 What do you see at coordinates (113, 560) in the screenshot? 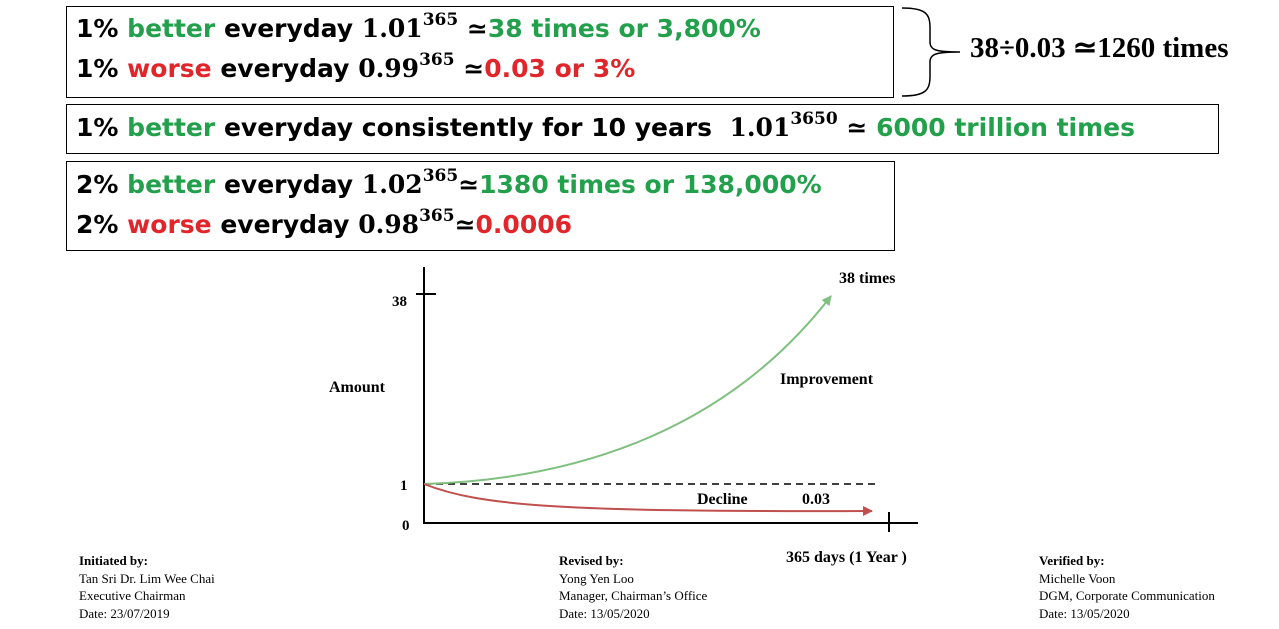
I see `signoff-heading: Initiated by:` at bounding box center [113, 560].